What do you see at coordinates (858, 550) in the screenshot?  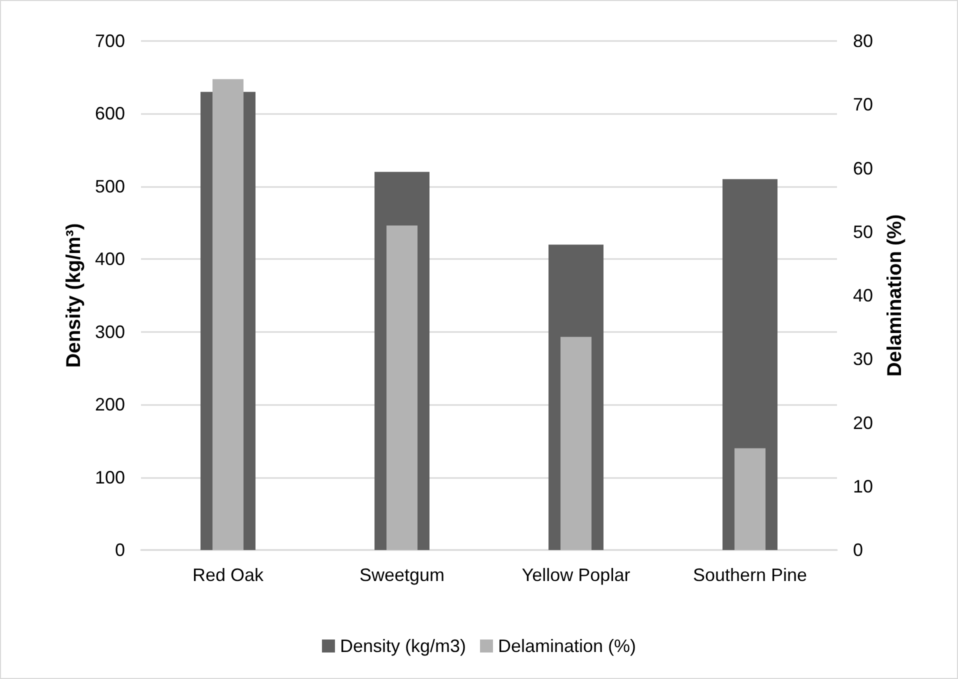 I see `y2-tick-label: 0` at bounding box center [858, 550].